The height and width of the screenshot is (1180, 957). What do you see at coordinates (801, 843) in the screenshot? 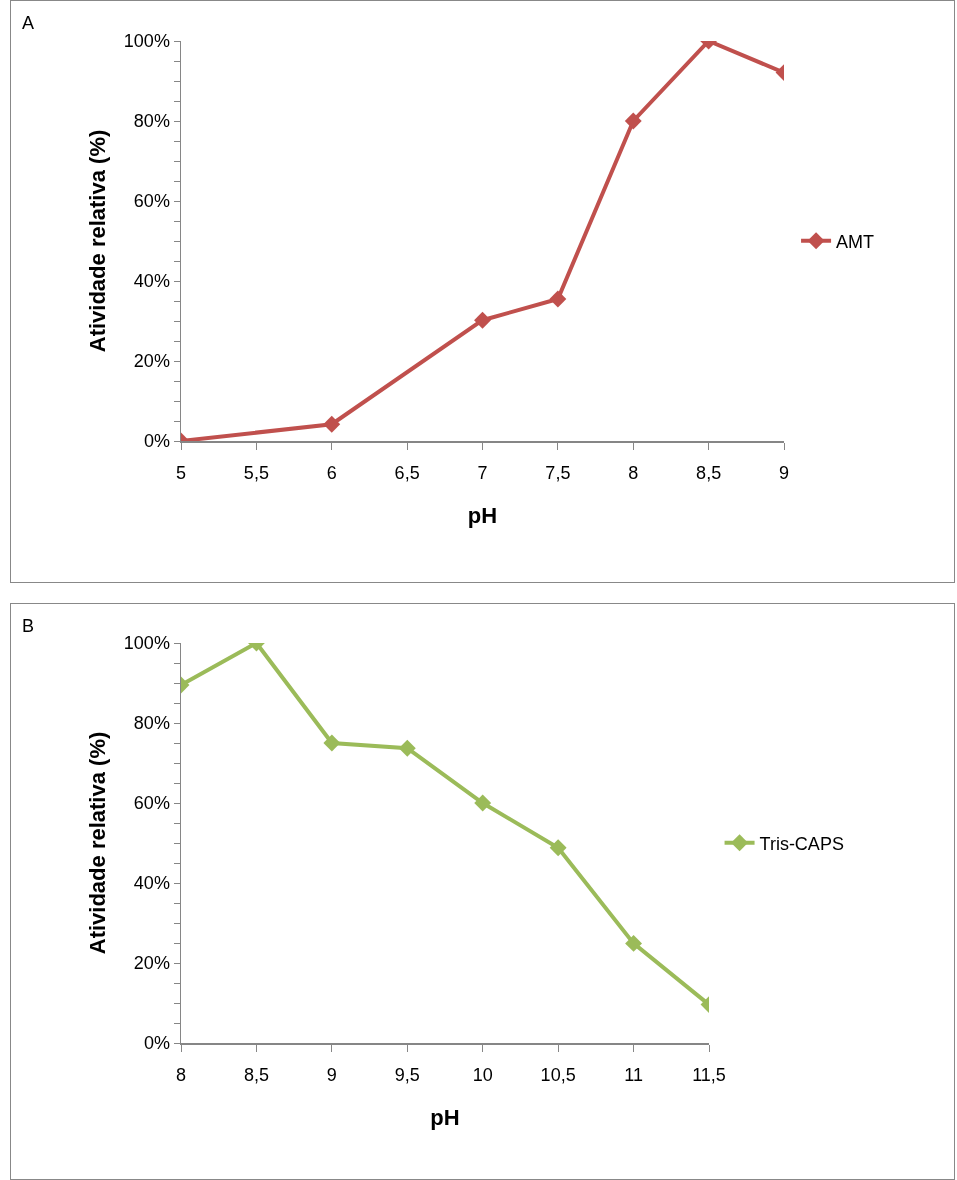
I see `legend-label: Tris-CAPS` at bounding box center [801, 843].